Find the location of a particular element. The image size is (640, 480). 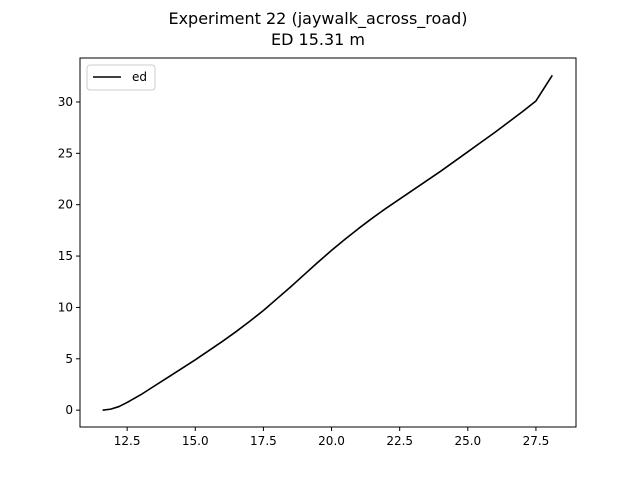

x-tick-label: 20.0 is located at coordinates (331, 441).